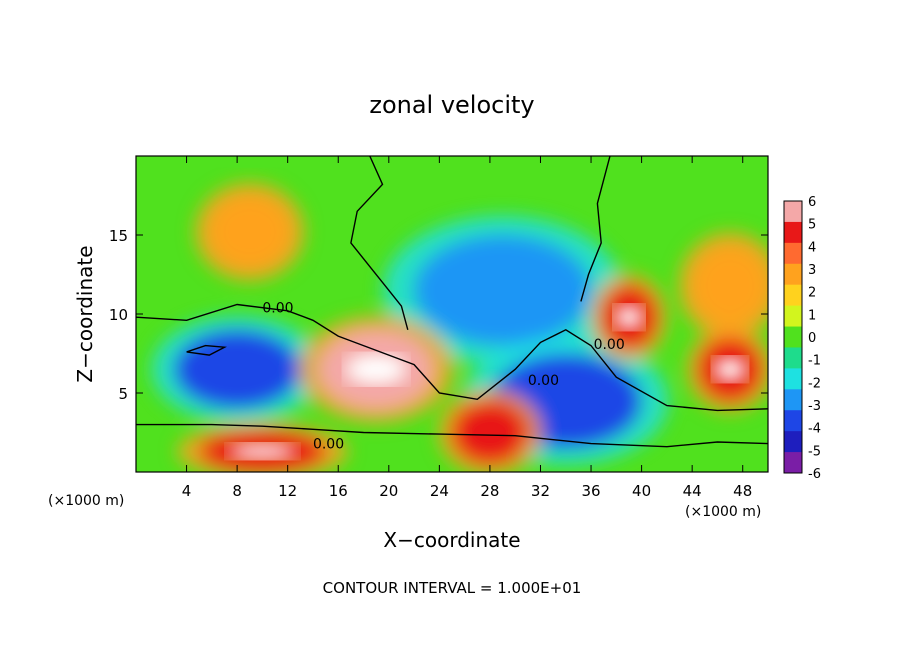  I want to click on contour-label-2: 0.00, so click(328, 444).